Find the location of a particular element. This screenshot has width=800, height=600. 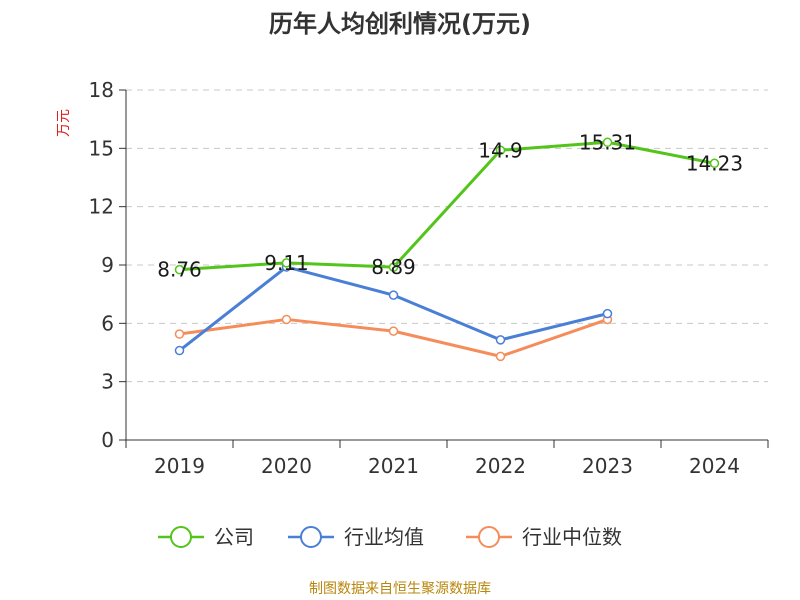

x-tick-label: 2019 is located at coordinates (179, 466).